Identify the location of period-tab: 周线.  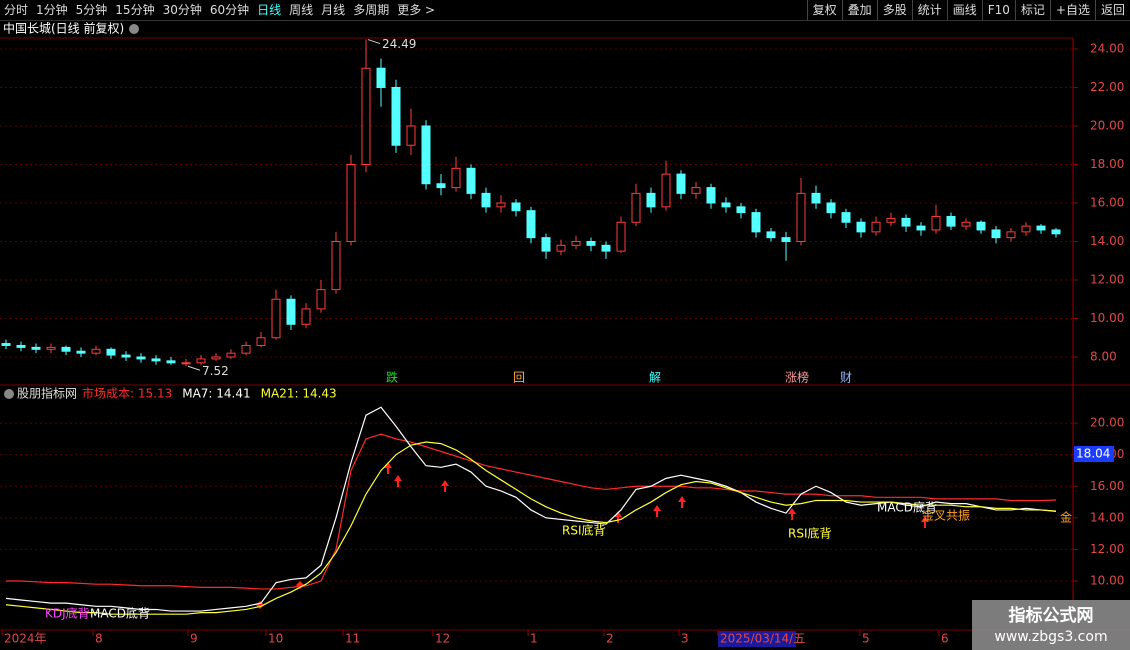
(301, 10).